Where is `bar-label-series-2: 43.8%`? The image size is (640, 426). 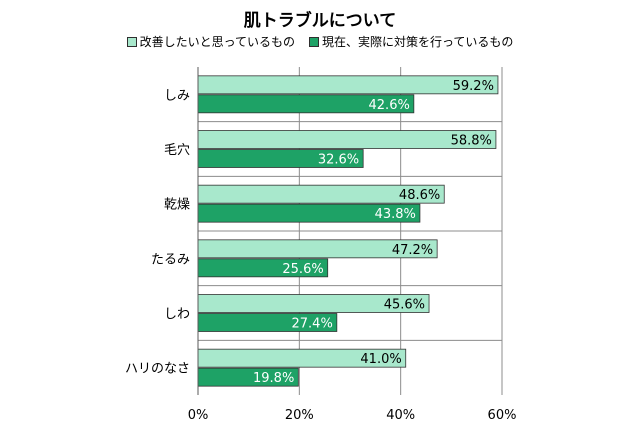 bar-label-series-2: 43.8% is located at coordinates (395, 214).